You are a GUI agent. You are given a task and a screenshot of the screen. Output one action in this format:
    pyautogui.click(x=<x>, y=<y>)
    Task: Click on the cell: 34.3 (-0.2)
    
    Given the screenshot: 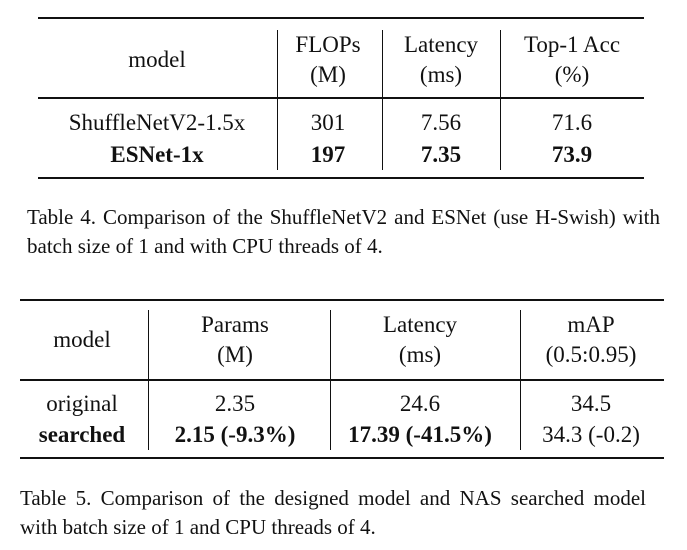 What is the action you would take?
    pyautogui.click(x=591, y=434)
    